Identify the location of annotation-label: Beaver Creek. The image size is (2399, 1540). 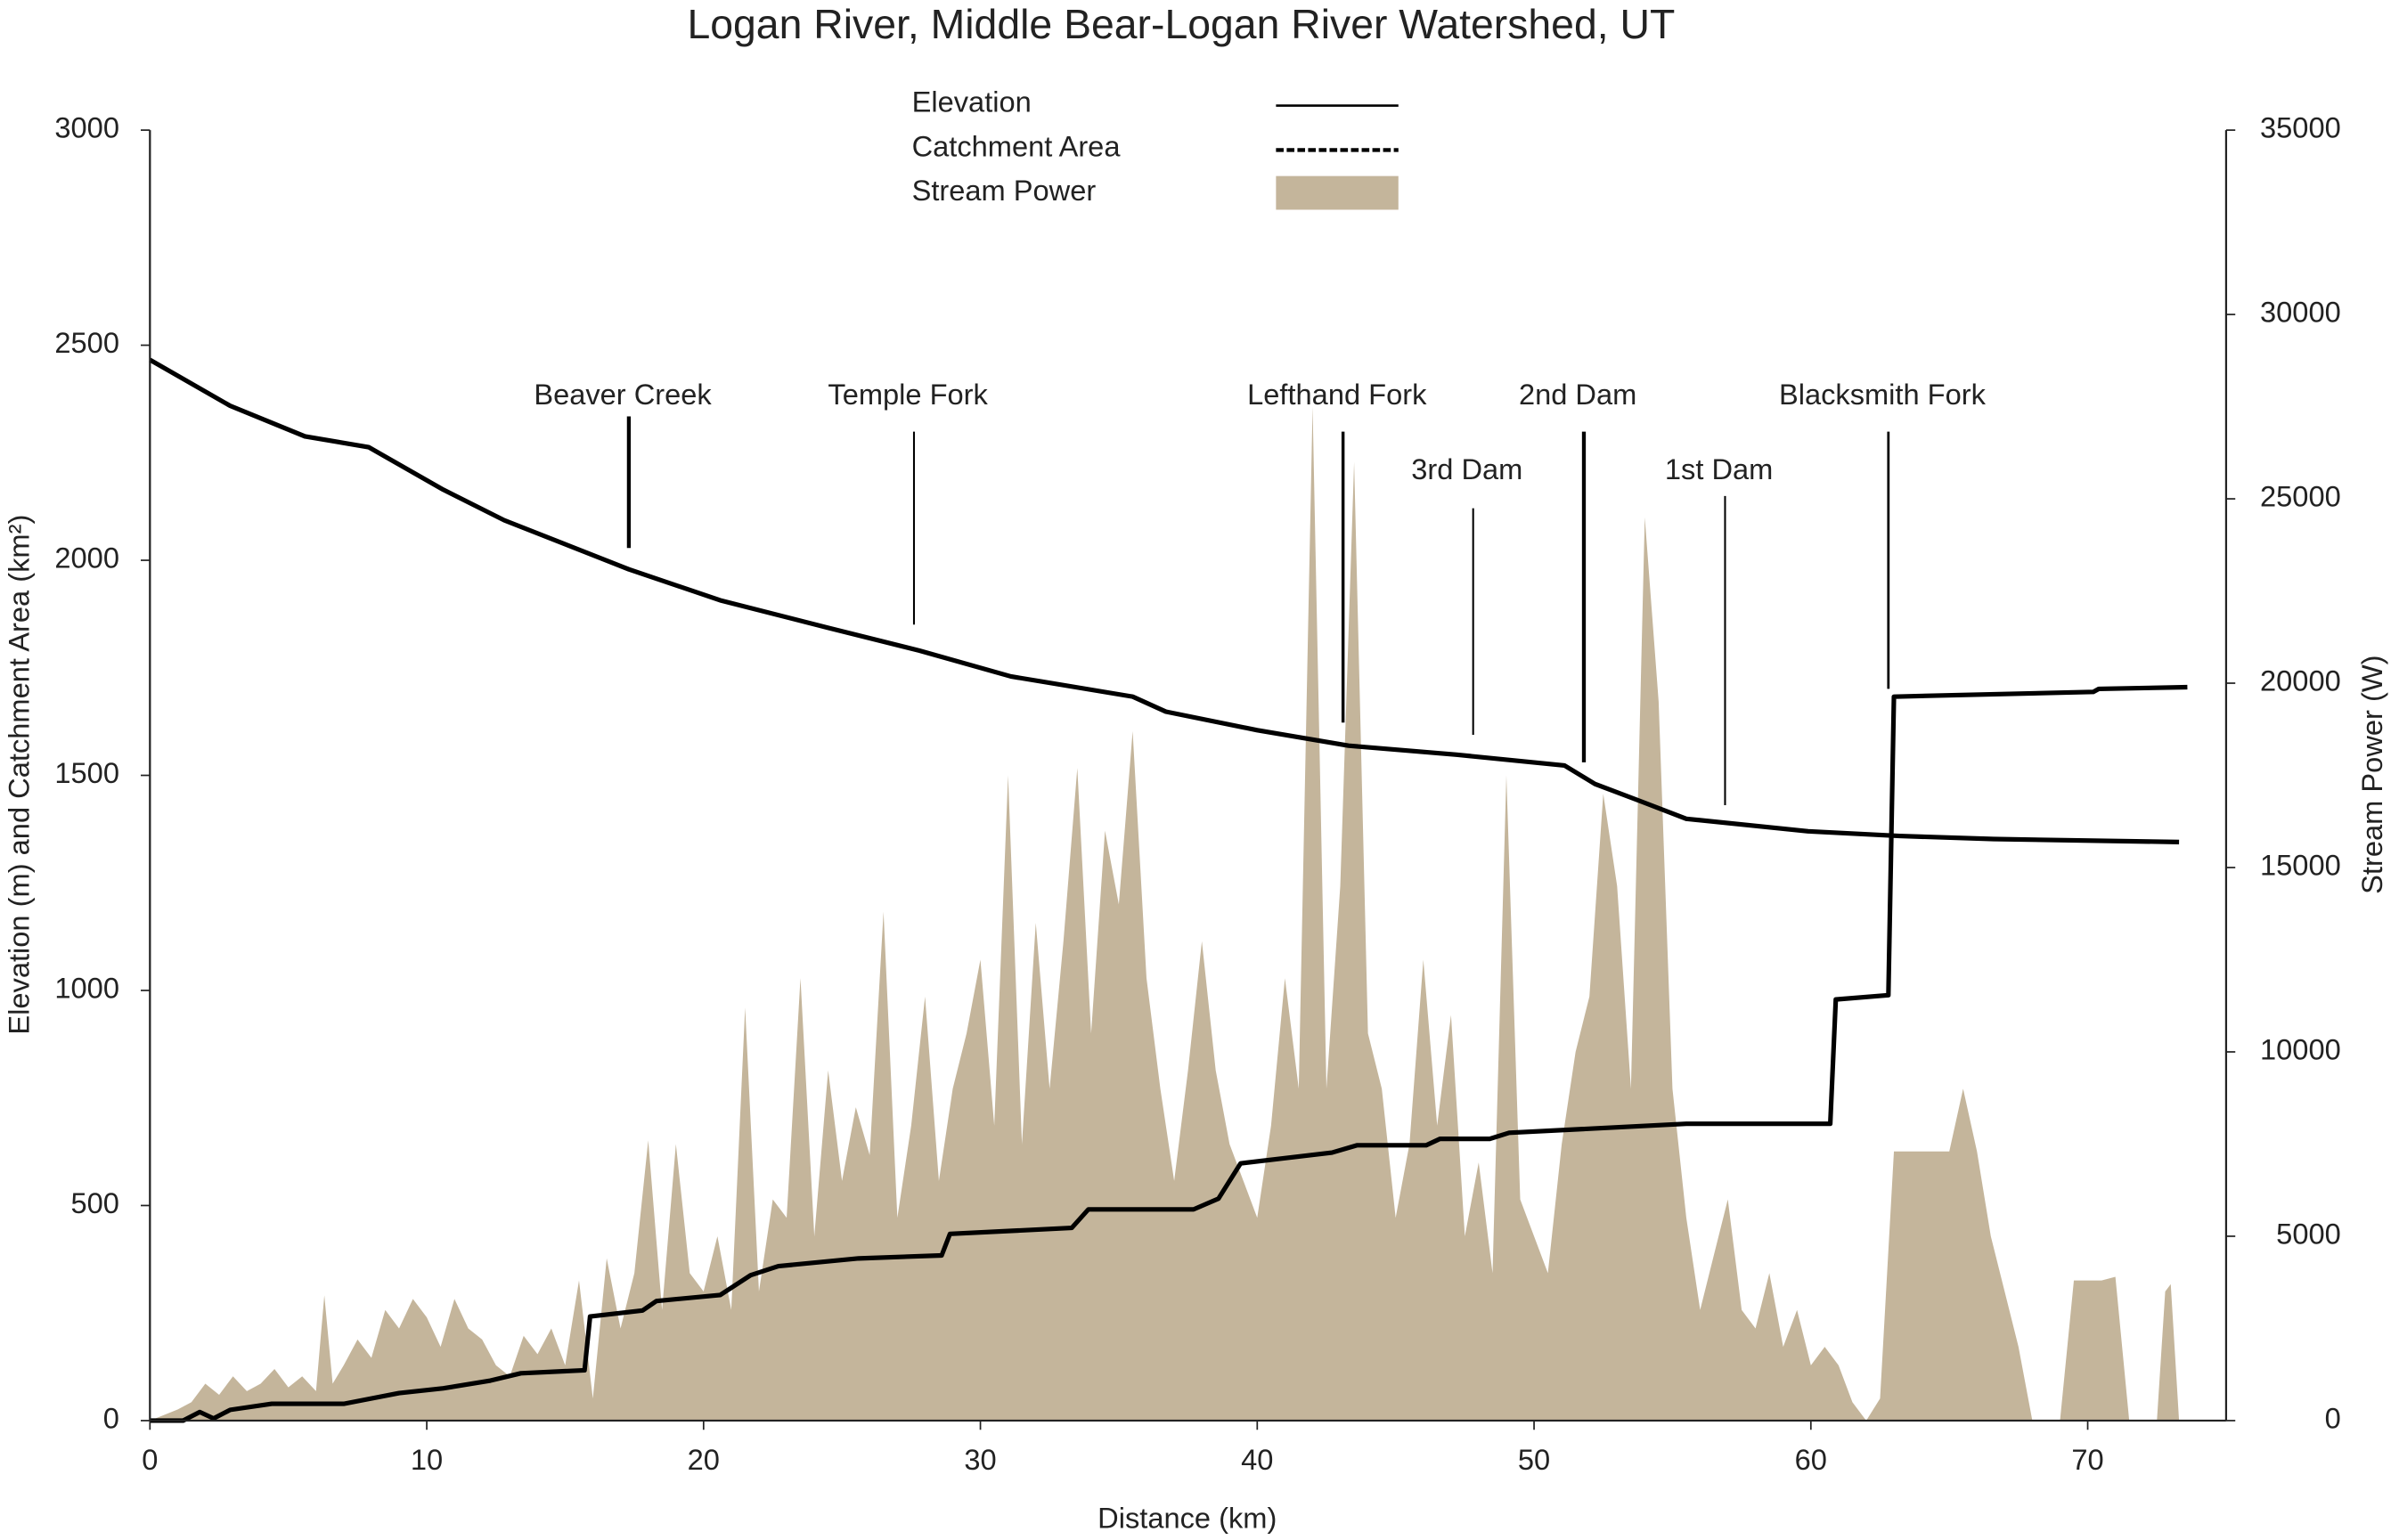
(623, 394).